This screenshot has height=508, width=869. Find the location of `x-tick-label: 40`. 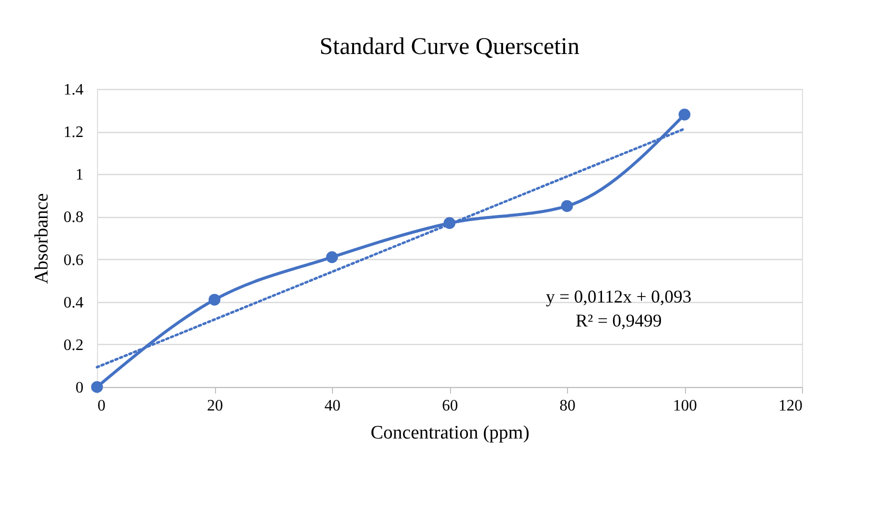

x-tick-label: 40 is located at coordinates (332, 406).